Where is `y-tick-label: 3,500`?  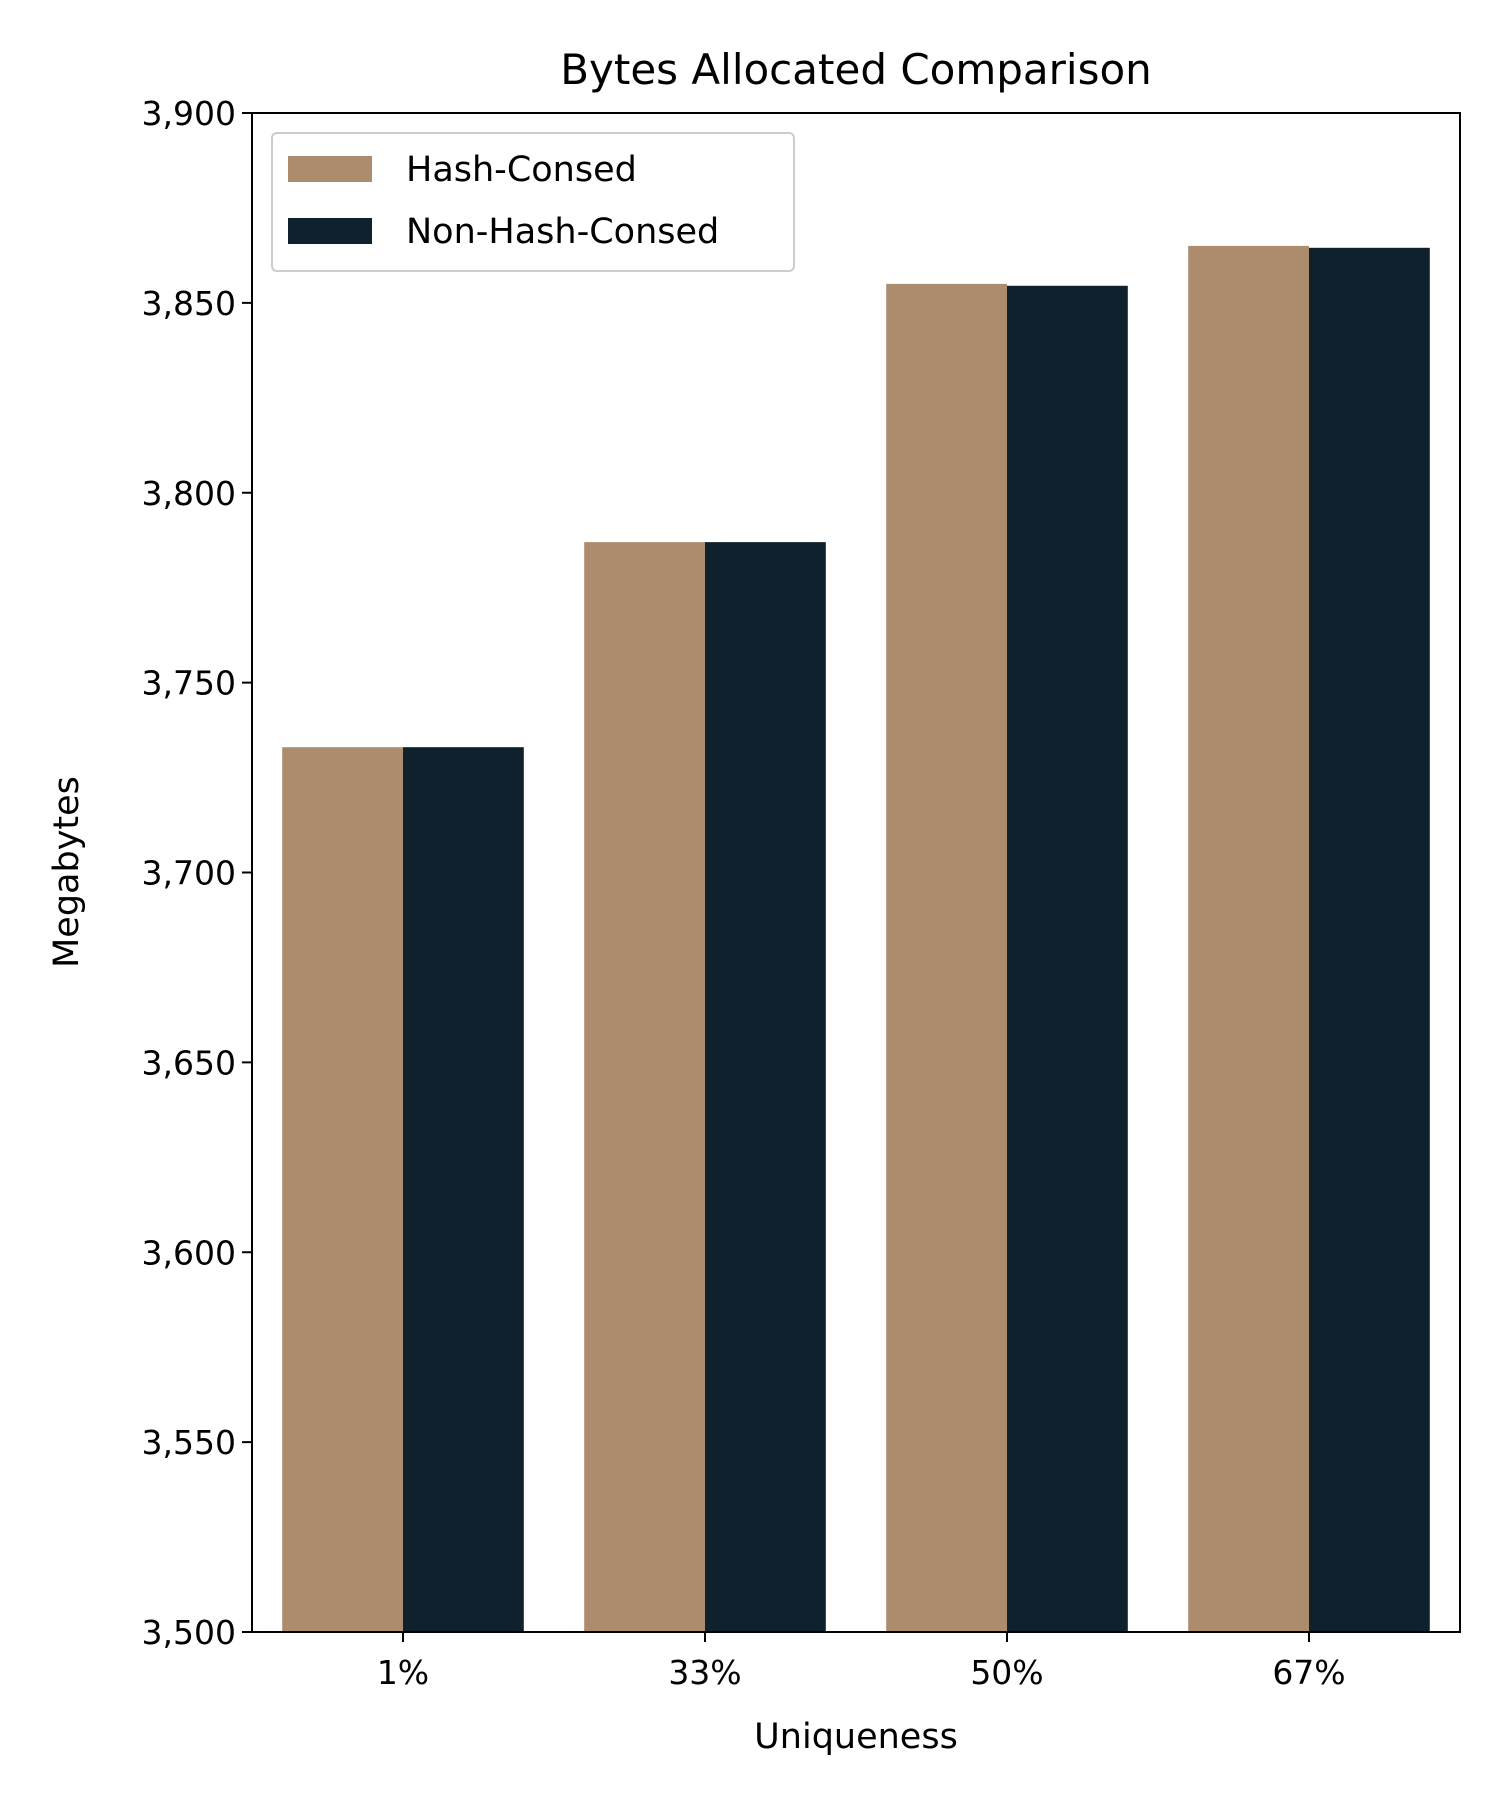
y-tick-label: 3,500 is located at coordinates (189, 1632).